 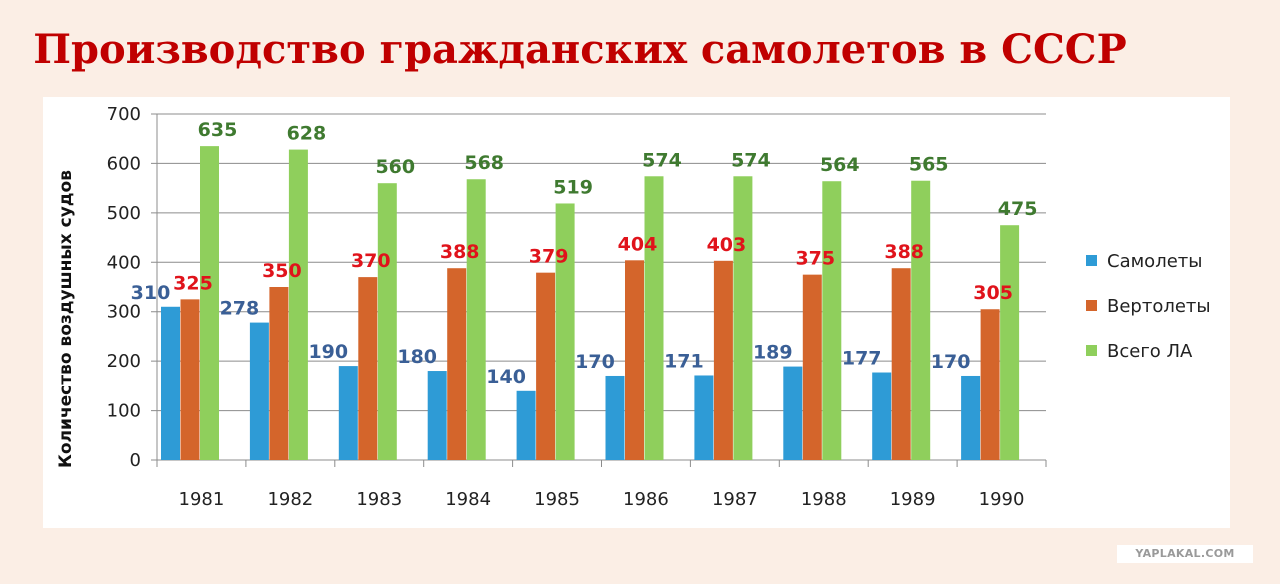 What do you see at coordinates (124, 312) in the screenshot?
I see `y-tick-label: 300` at bounding box center [124, 312].